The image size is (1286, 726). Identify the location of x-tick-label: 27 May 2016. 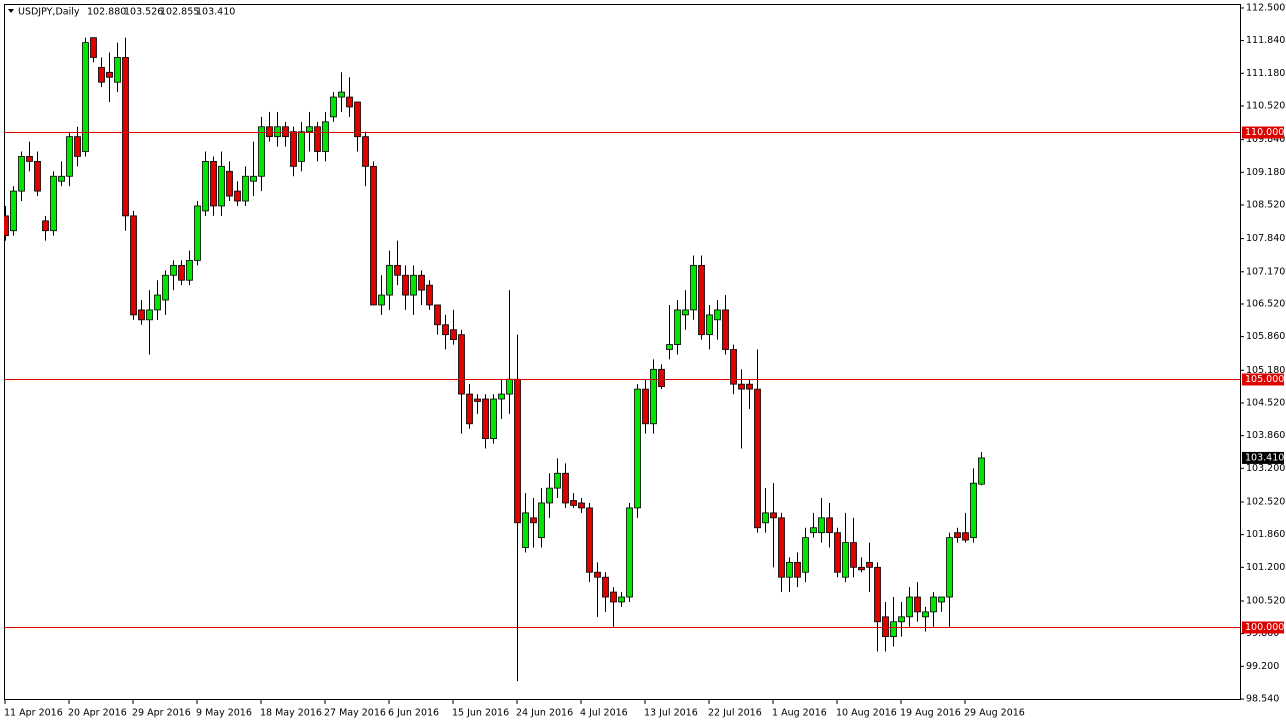
(355, 713).